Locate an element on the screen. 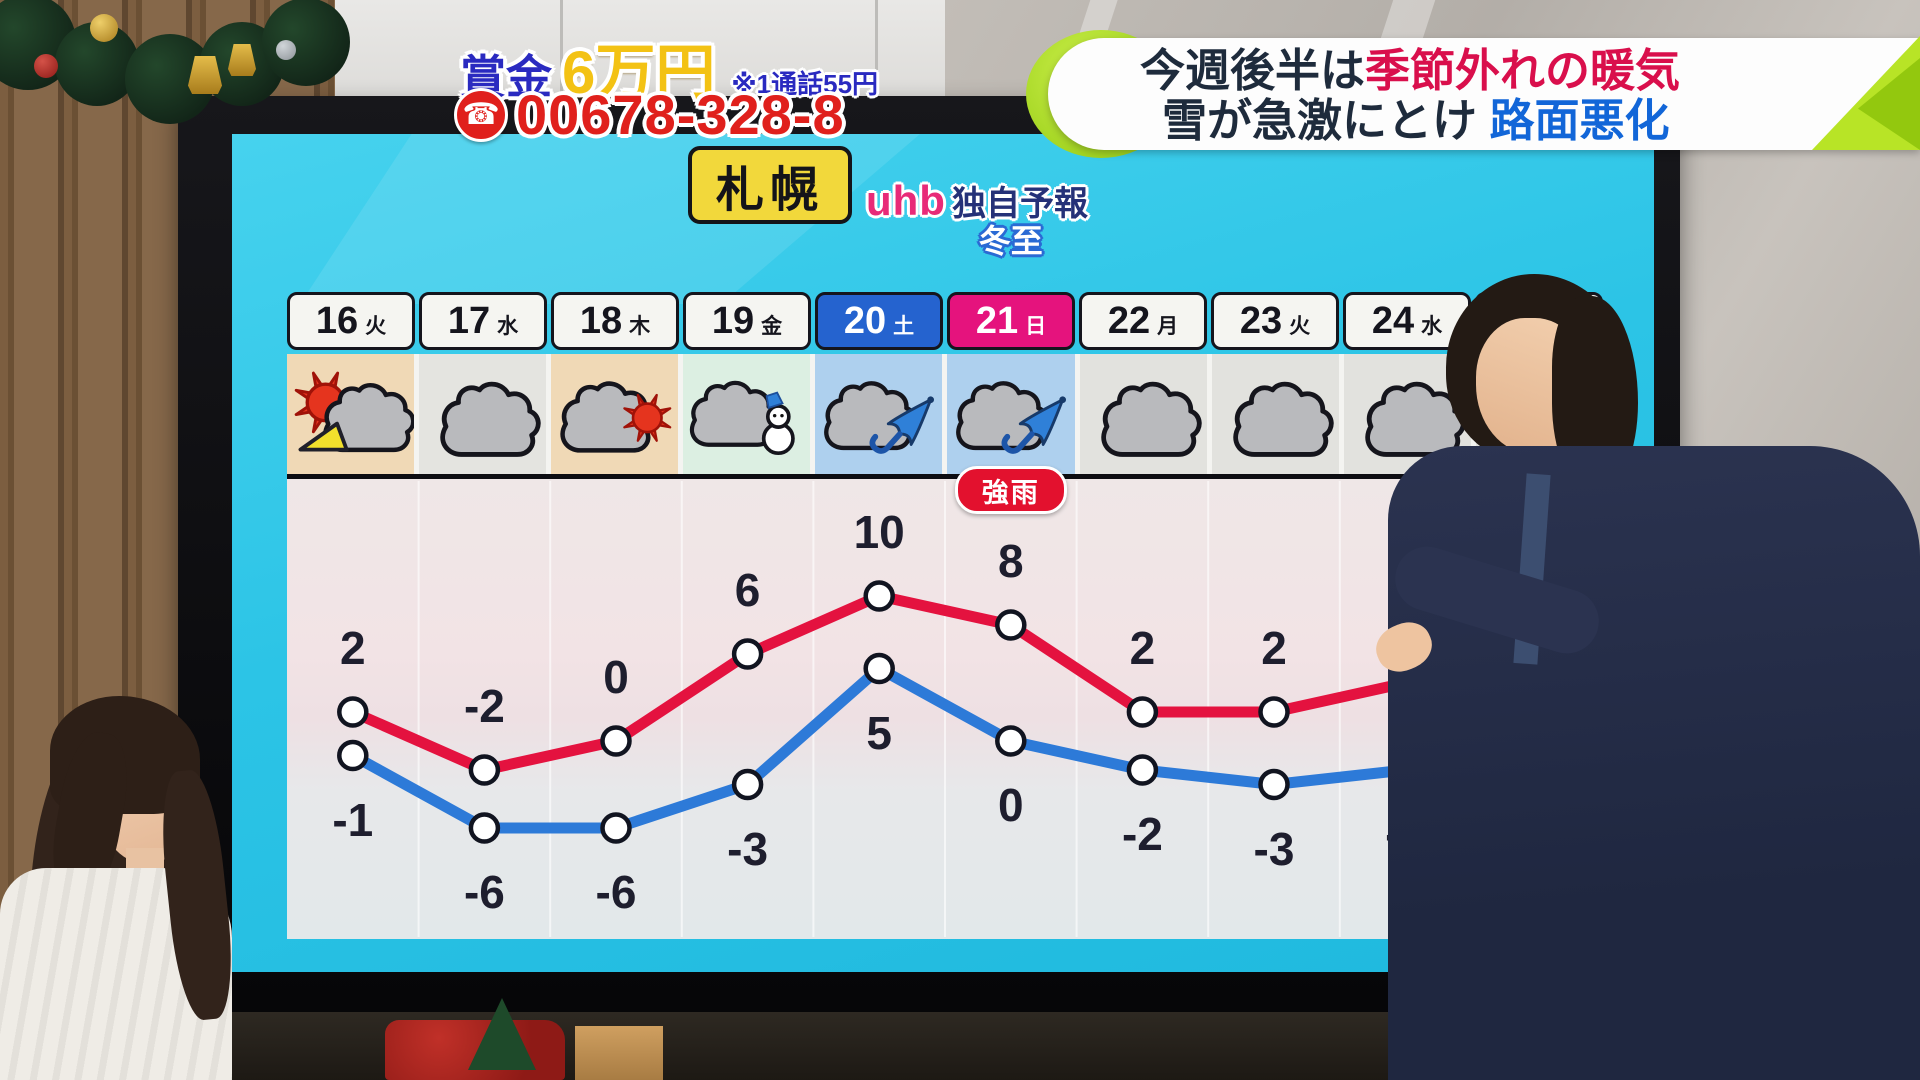 The image size is (1920, 1080). date-cell-23: 23 火 is located at coordinates (1275, 321).